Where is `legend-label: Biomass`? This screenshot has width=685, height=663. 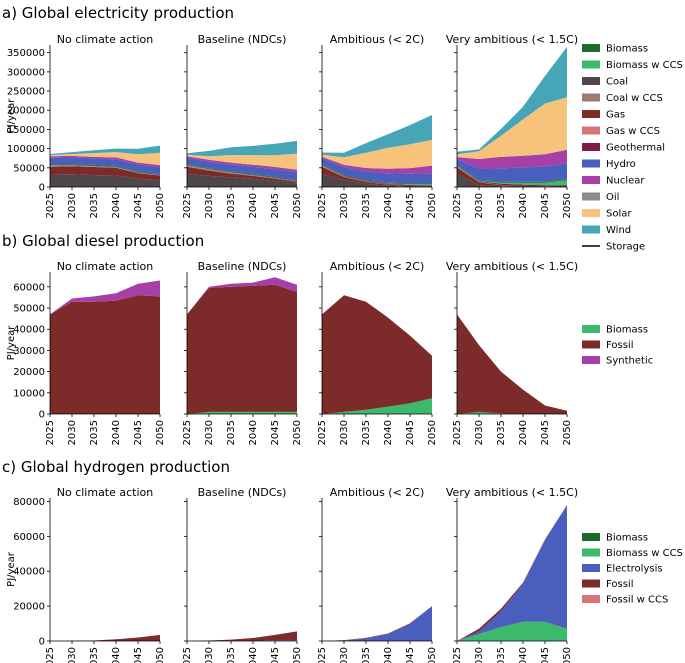 legend-label: Biomass is located at coordinates (627, 49).